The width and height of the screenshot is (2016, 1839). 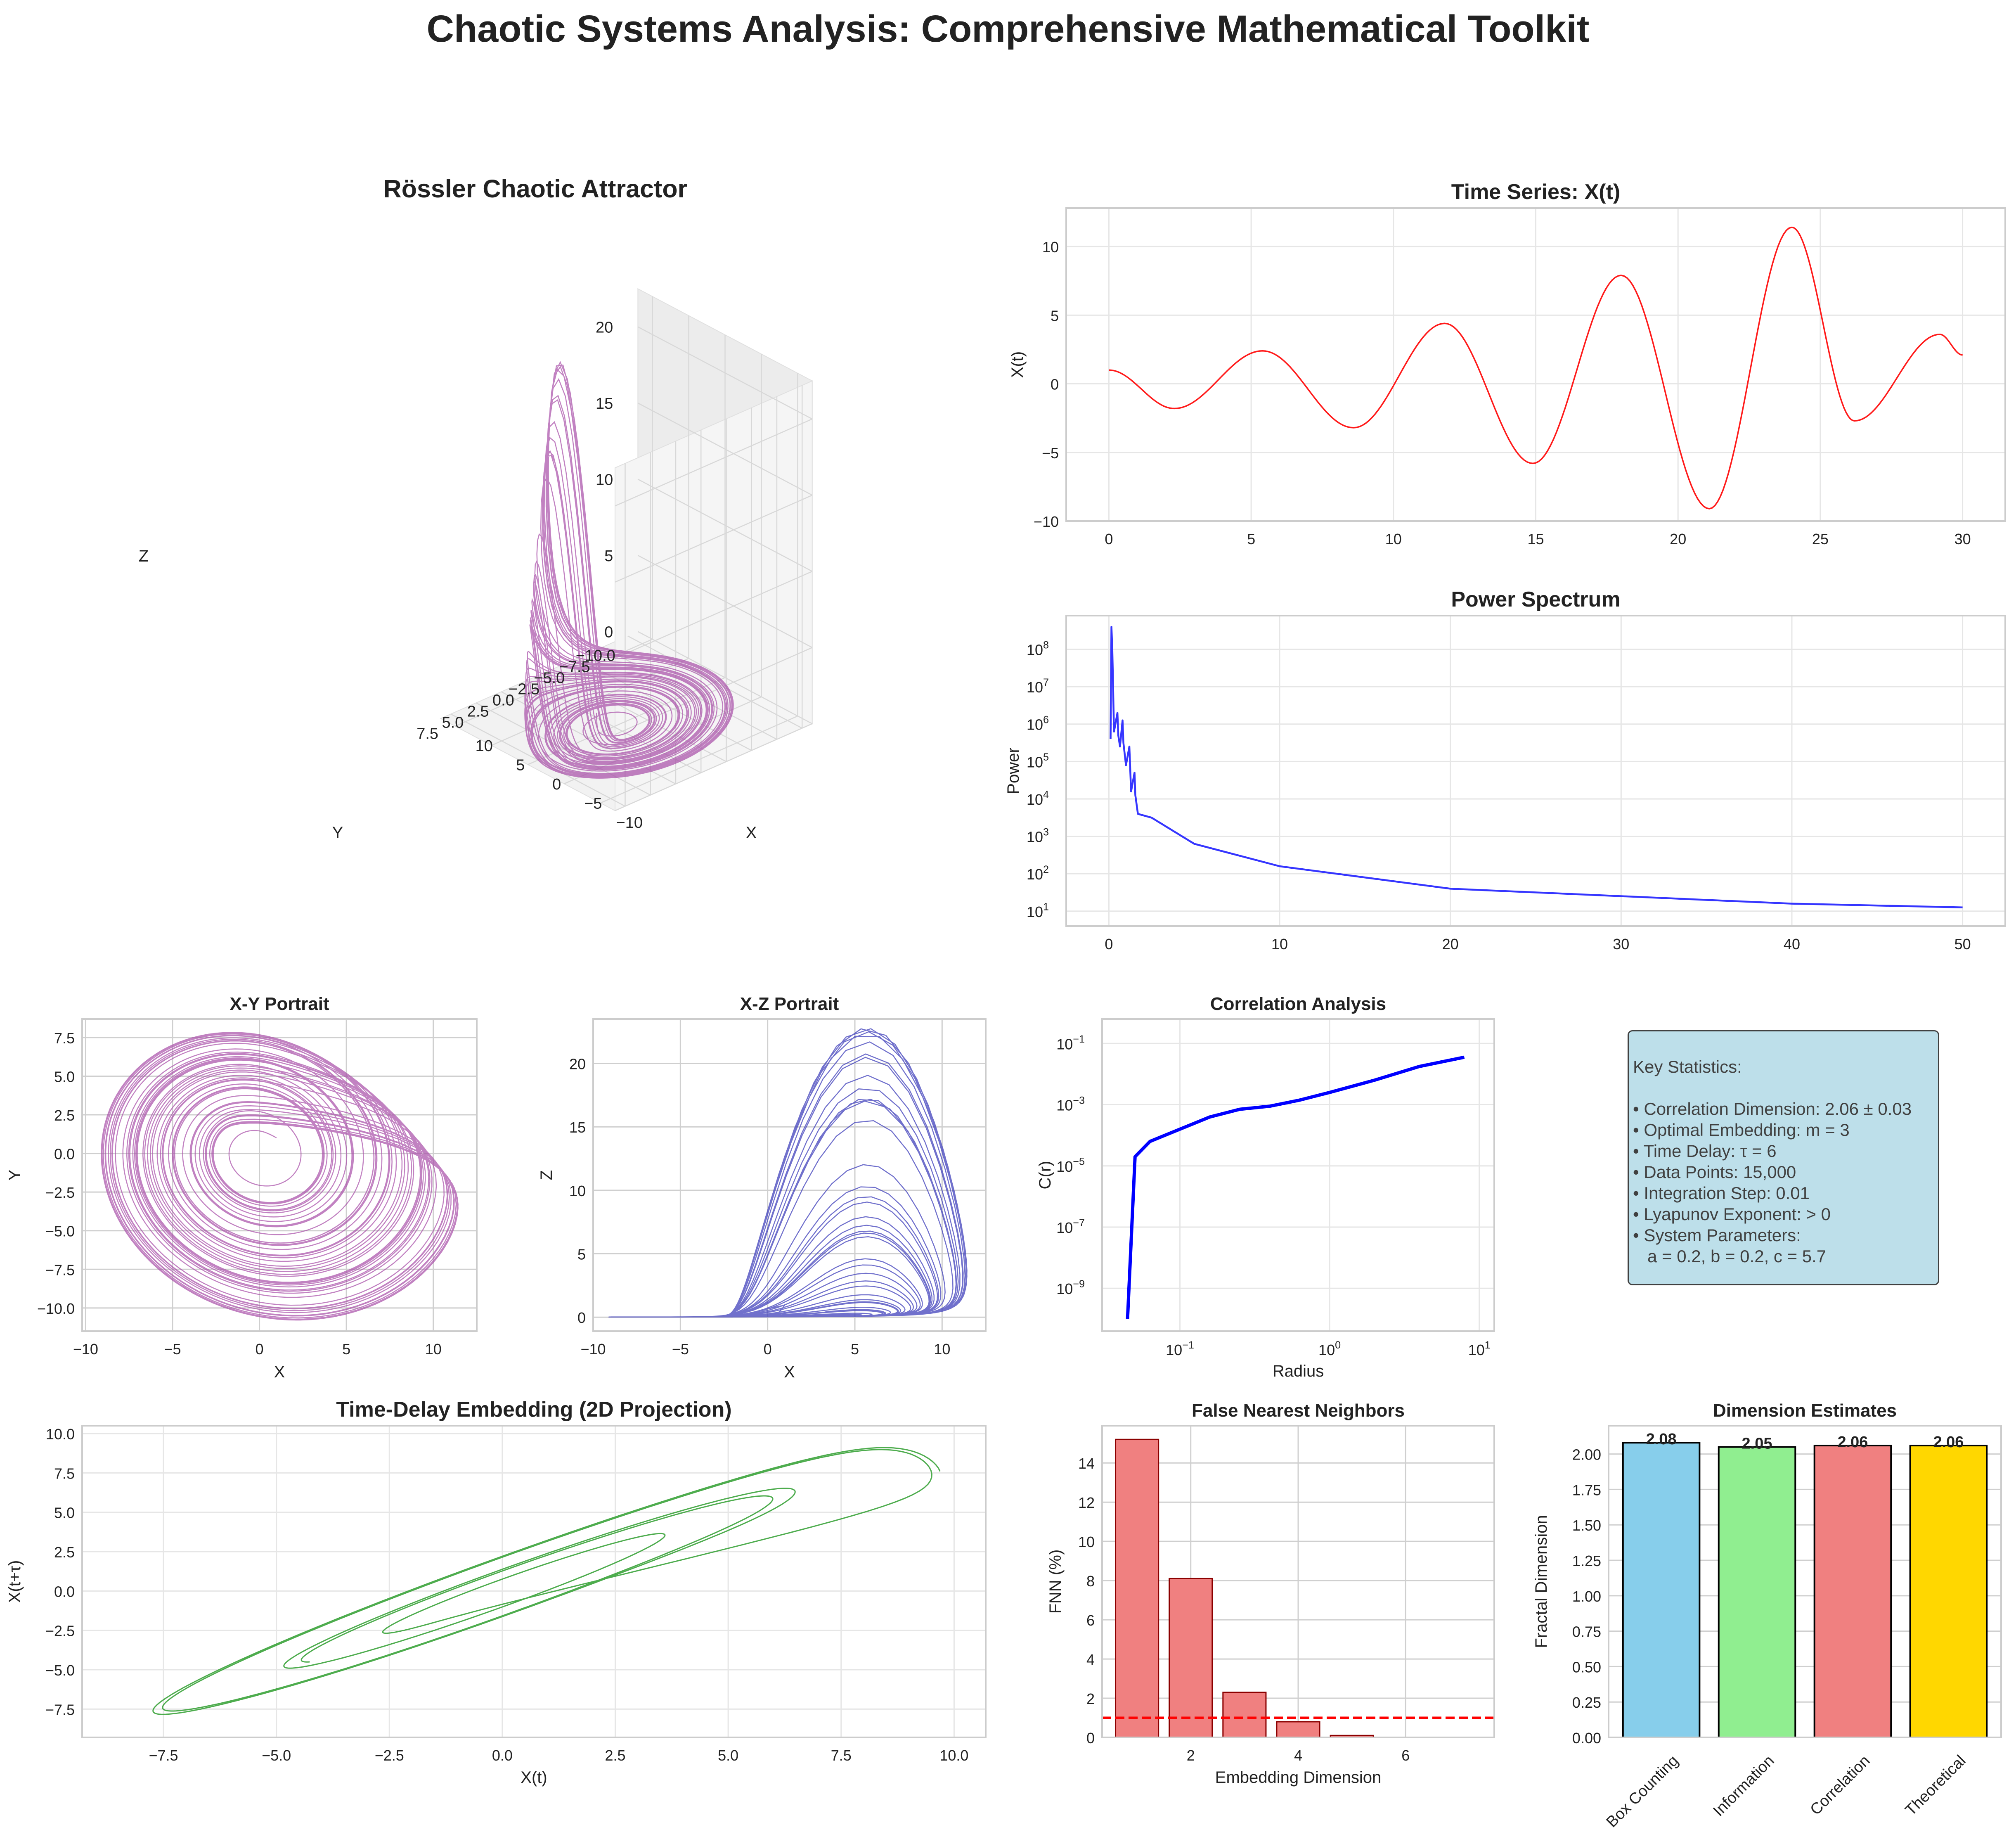 What do you see at coordinates (1329, 1348) in the screenshot?
I see `x-tick-label: 10⁰` at bounding box center [1329, 1348].